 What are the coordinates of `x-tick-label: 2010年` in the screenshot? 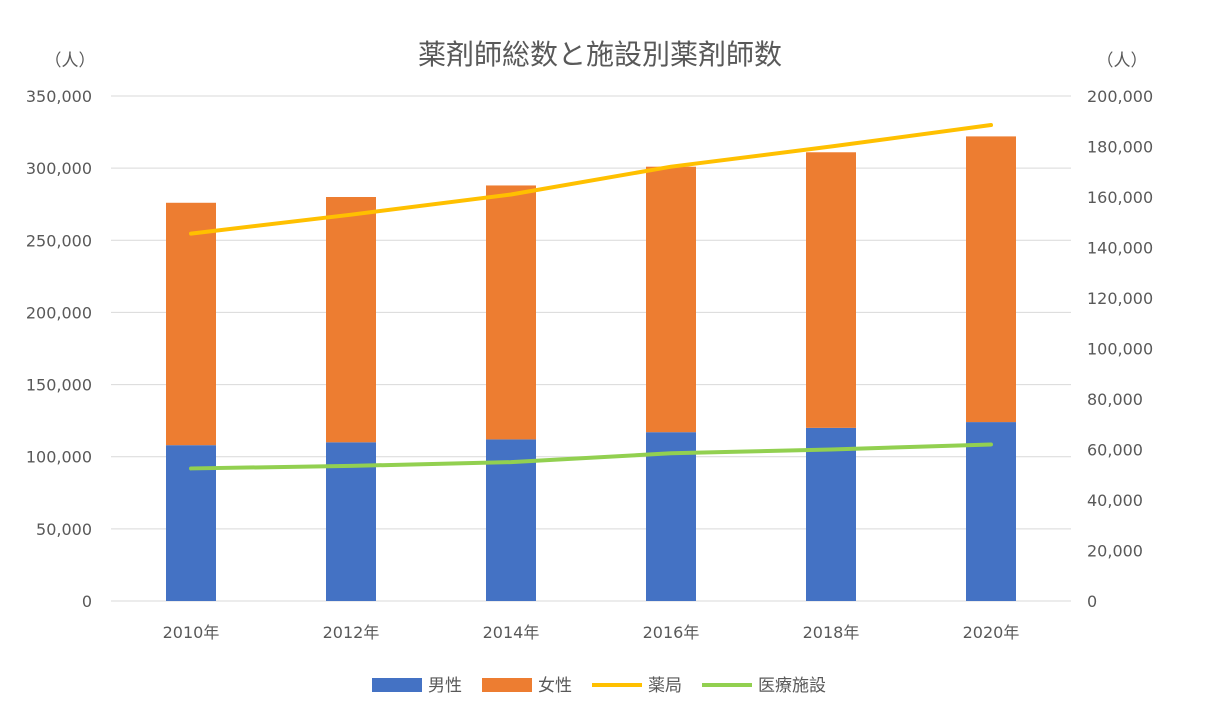 It's located at (191, 632).